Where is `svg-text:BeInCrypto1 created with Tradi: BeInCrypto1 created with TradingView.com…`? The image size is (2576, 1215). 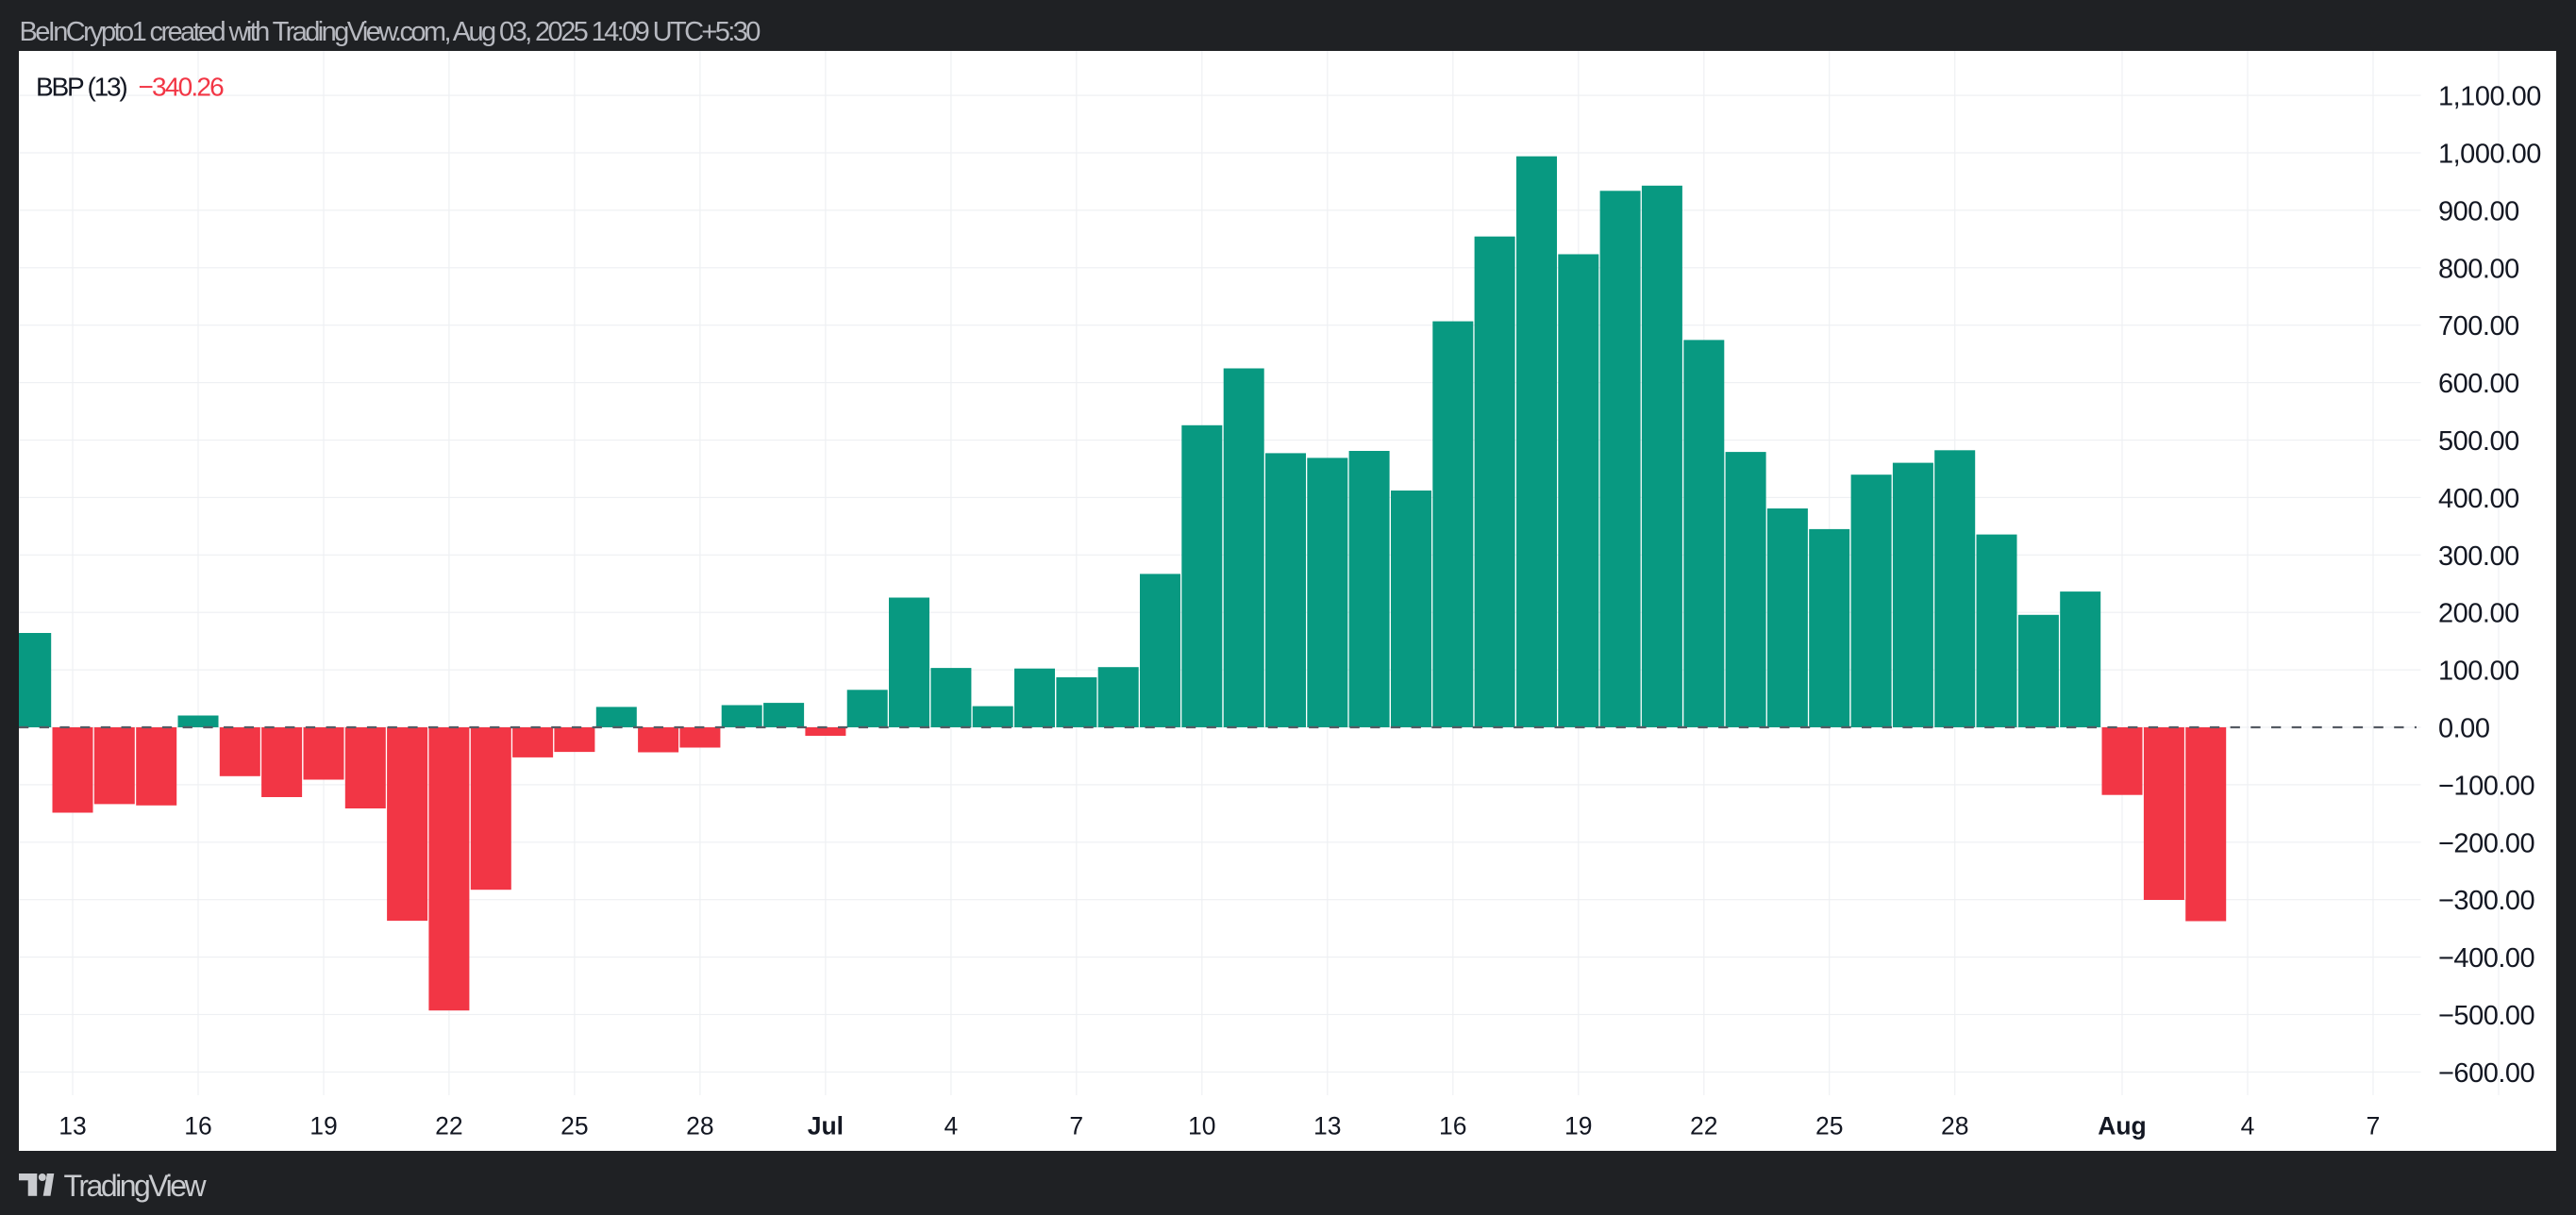 svg-text:BeInCrypto1 created with Tradi: BeInCrypto1 created with TradingView.com… is located at coordinates (390, 32).